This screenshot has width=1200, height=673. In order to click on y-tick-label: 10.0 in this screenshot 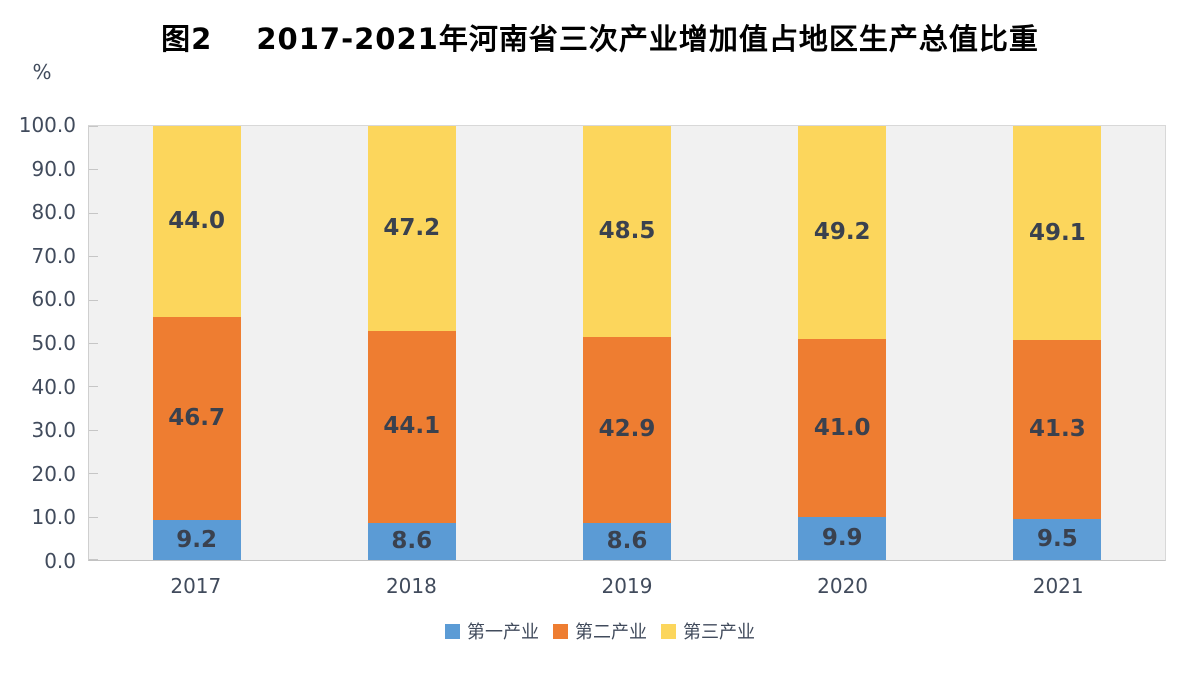, I will do `click(53, 517)`.